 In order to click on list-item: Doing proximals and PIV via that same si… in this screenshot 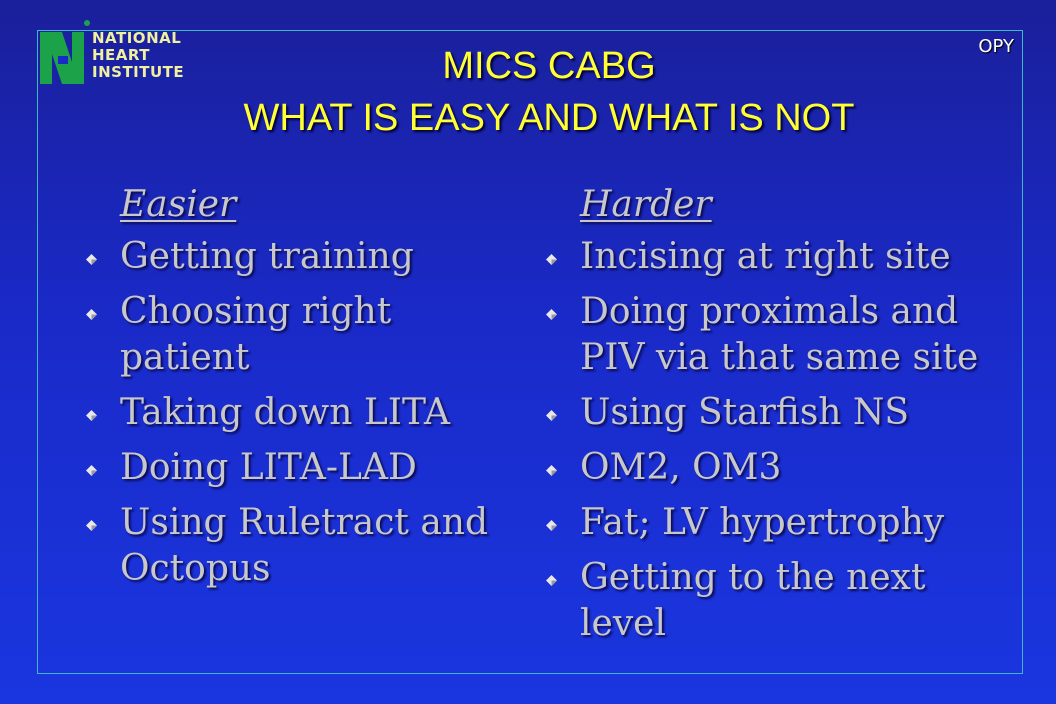, I will do `click(775, 335)`.